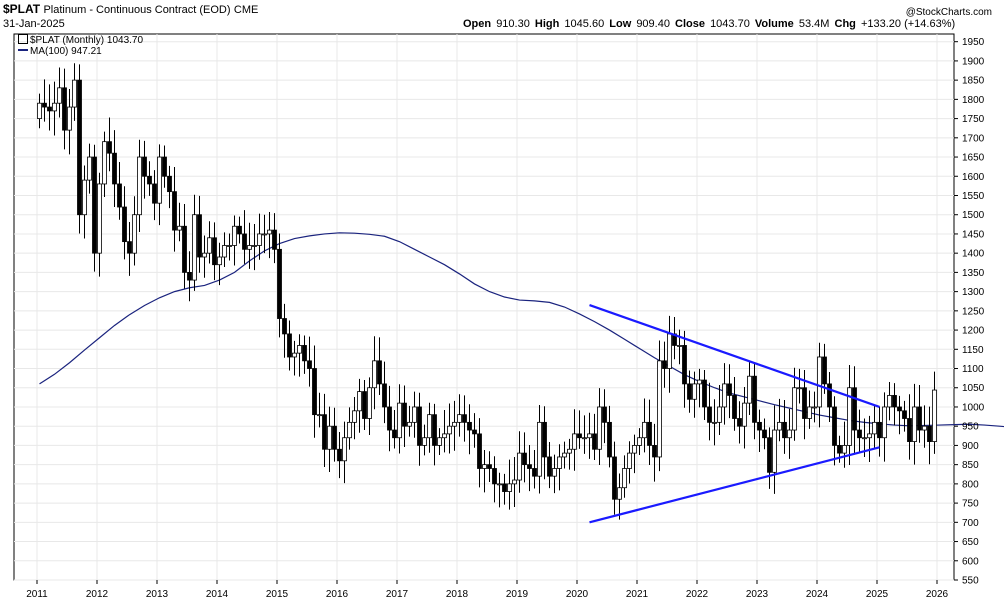 This screenshot has height=604, width=1004. What do you see at coordinates (970, 465) in the screenshot?
I see `y-tick-label: 850` at bounding box center [970, 465].